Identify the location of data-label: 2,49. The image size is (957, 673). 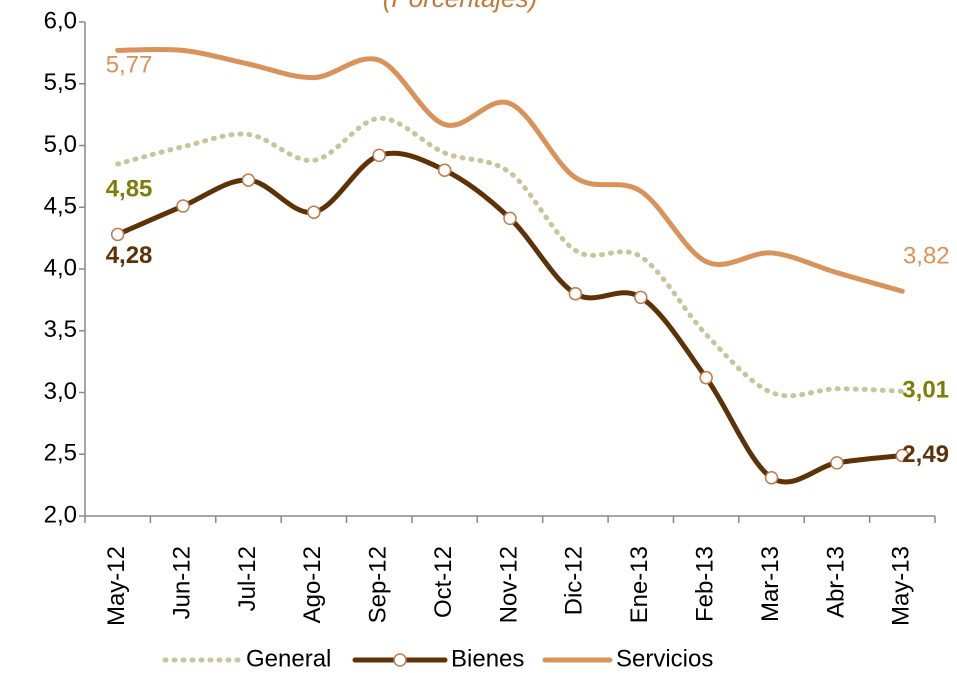
(925, 454).